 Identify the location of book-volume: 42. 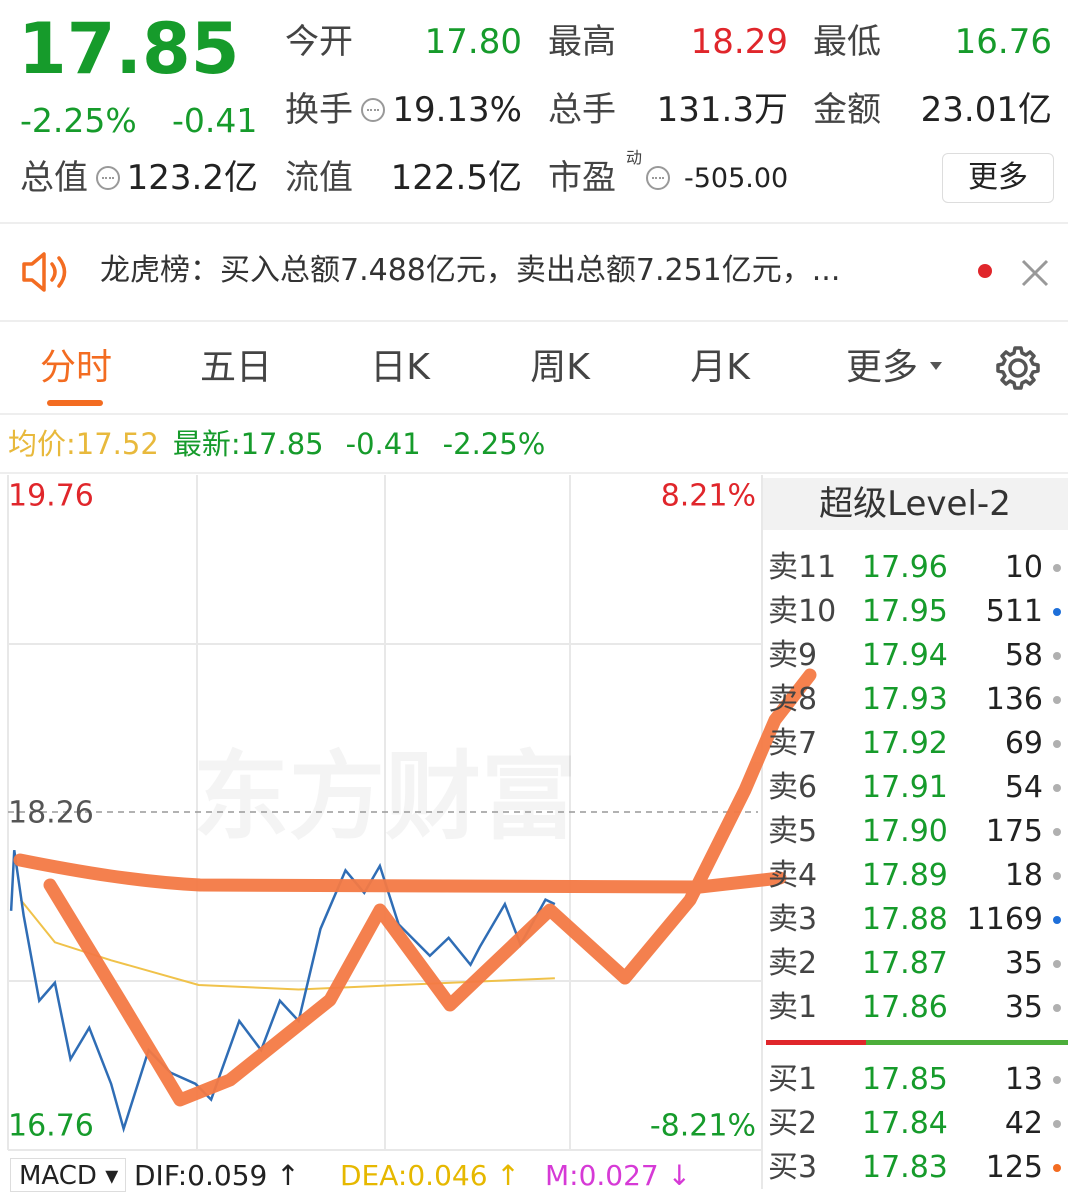
(1023, 1123).